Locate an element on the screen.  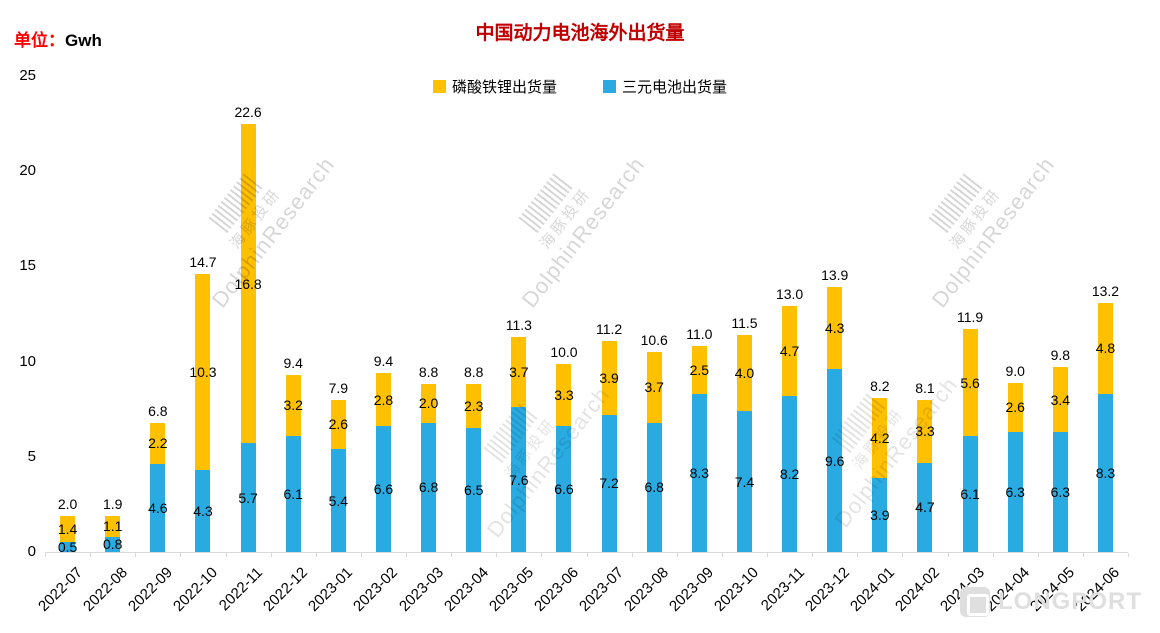
total-label: 13.0 is located at coordinates (789, 294).